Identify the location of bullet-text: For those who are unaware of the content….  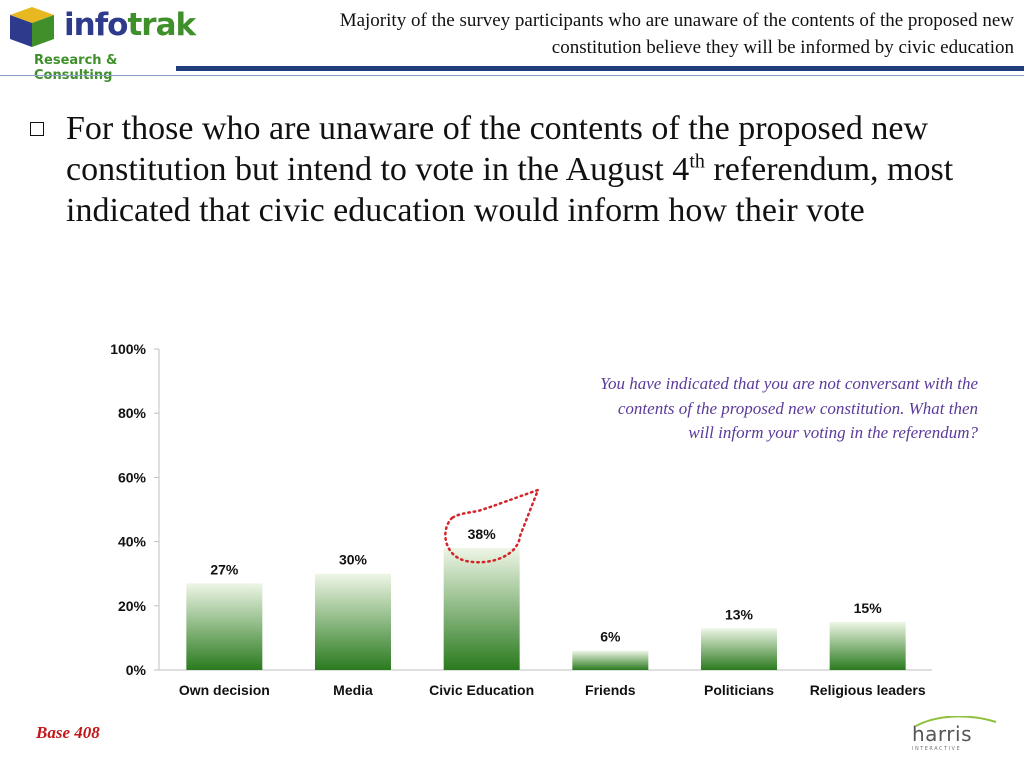
(510, 169).